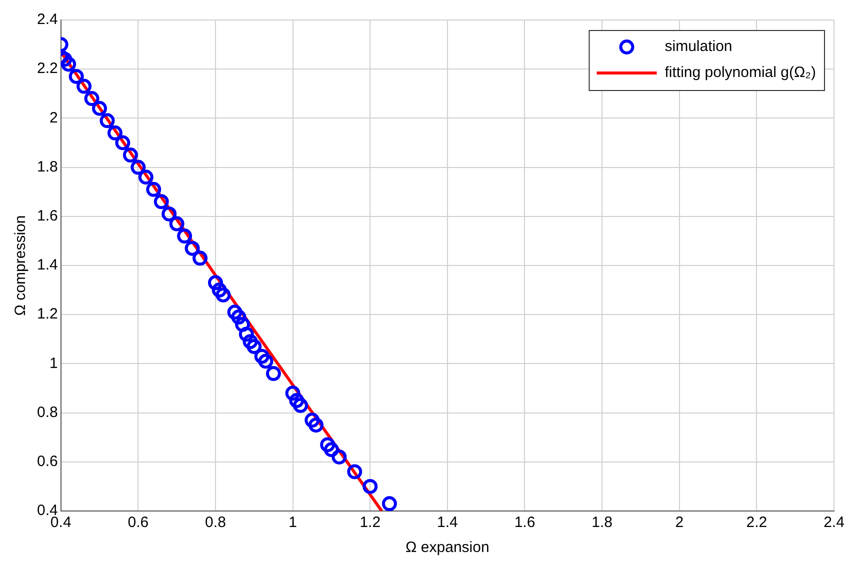  What do you see at coordinates (834, 523) in the screenshot?
I see `x-tick-label: 2.4` at bounding box center [834, 523].